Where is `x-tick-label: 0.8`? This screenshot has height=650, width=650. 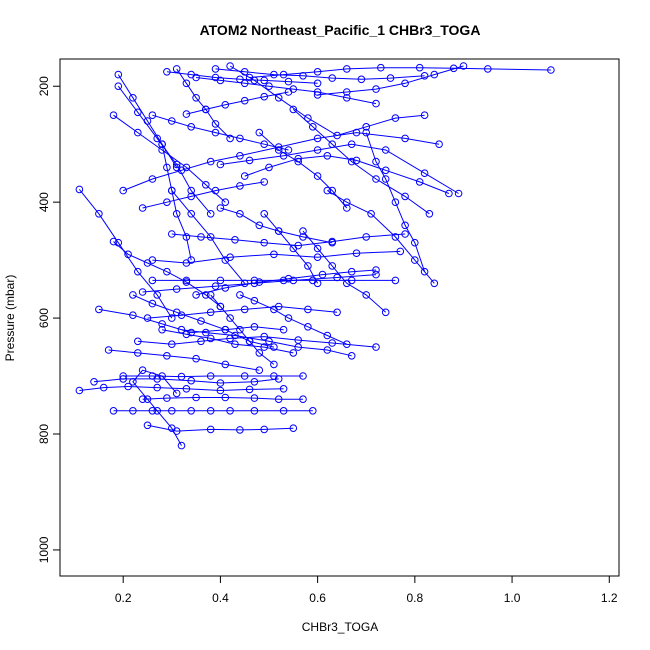 x-tick-label: 0.8 is located at coordinates (414, 598).